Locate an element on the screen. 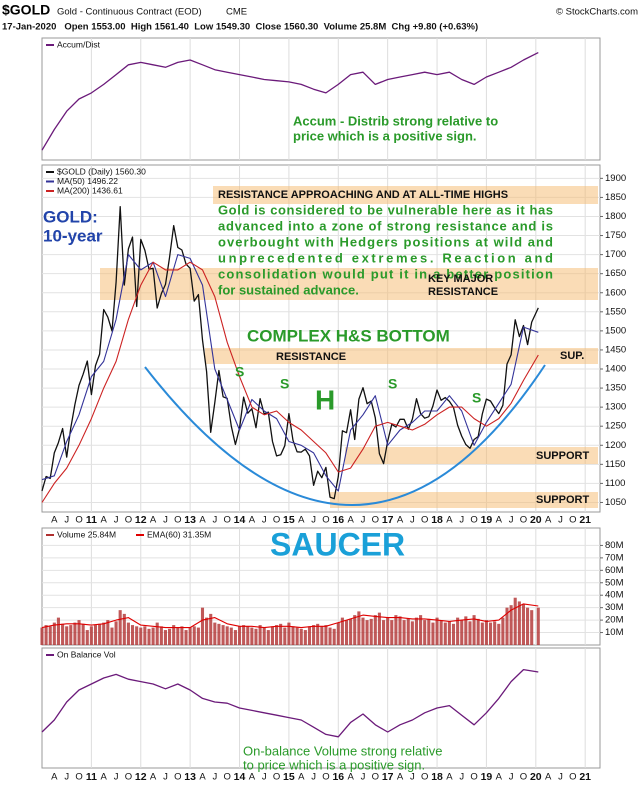 The width and height of the screenshot is (642, 800). panel is located at coordinates (321, 708).